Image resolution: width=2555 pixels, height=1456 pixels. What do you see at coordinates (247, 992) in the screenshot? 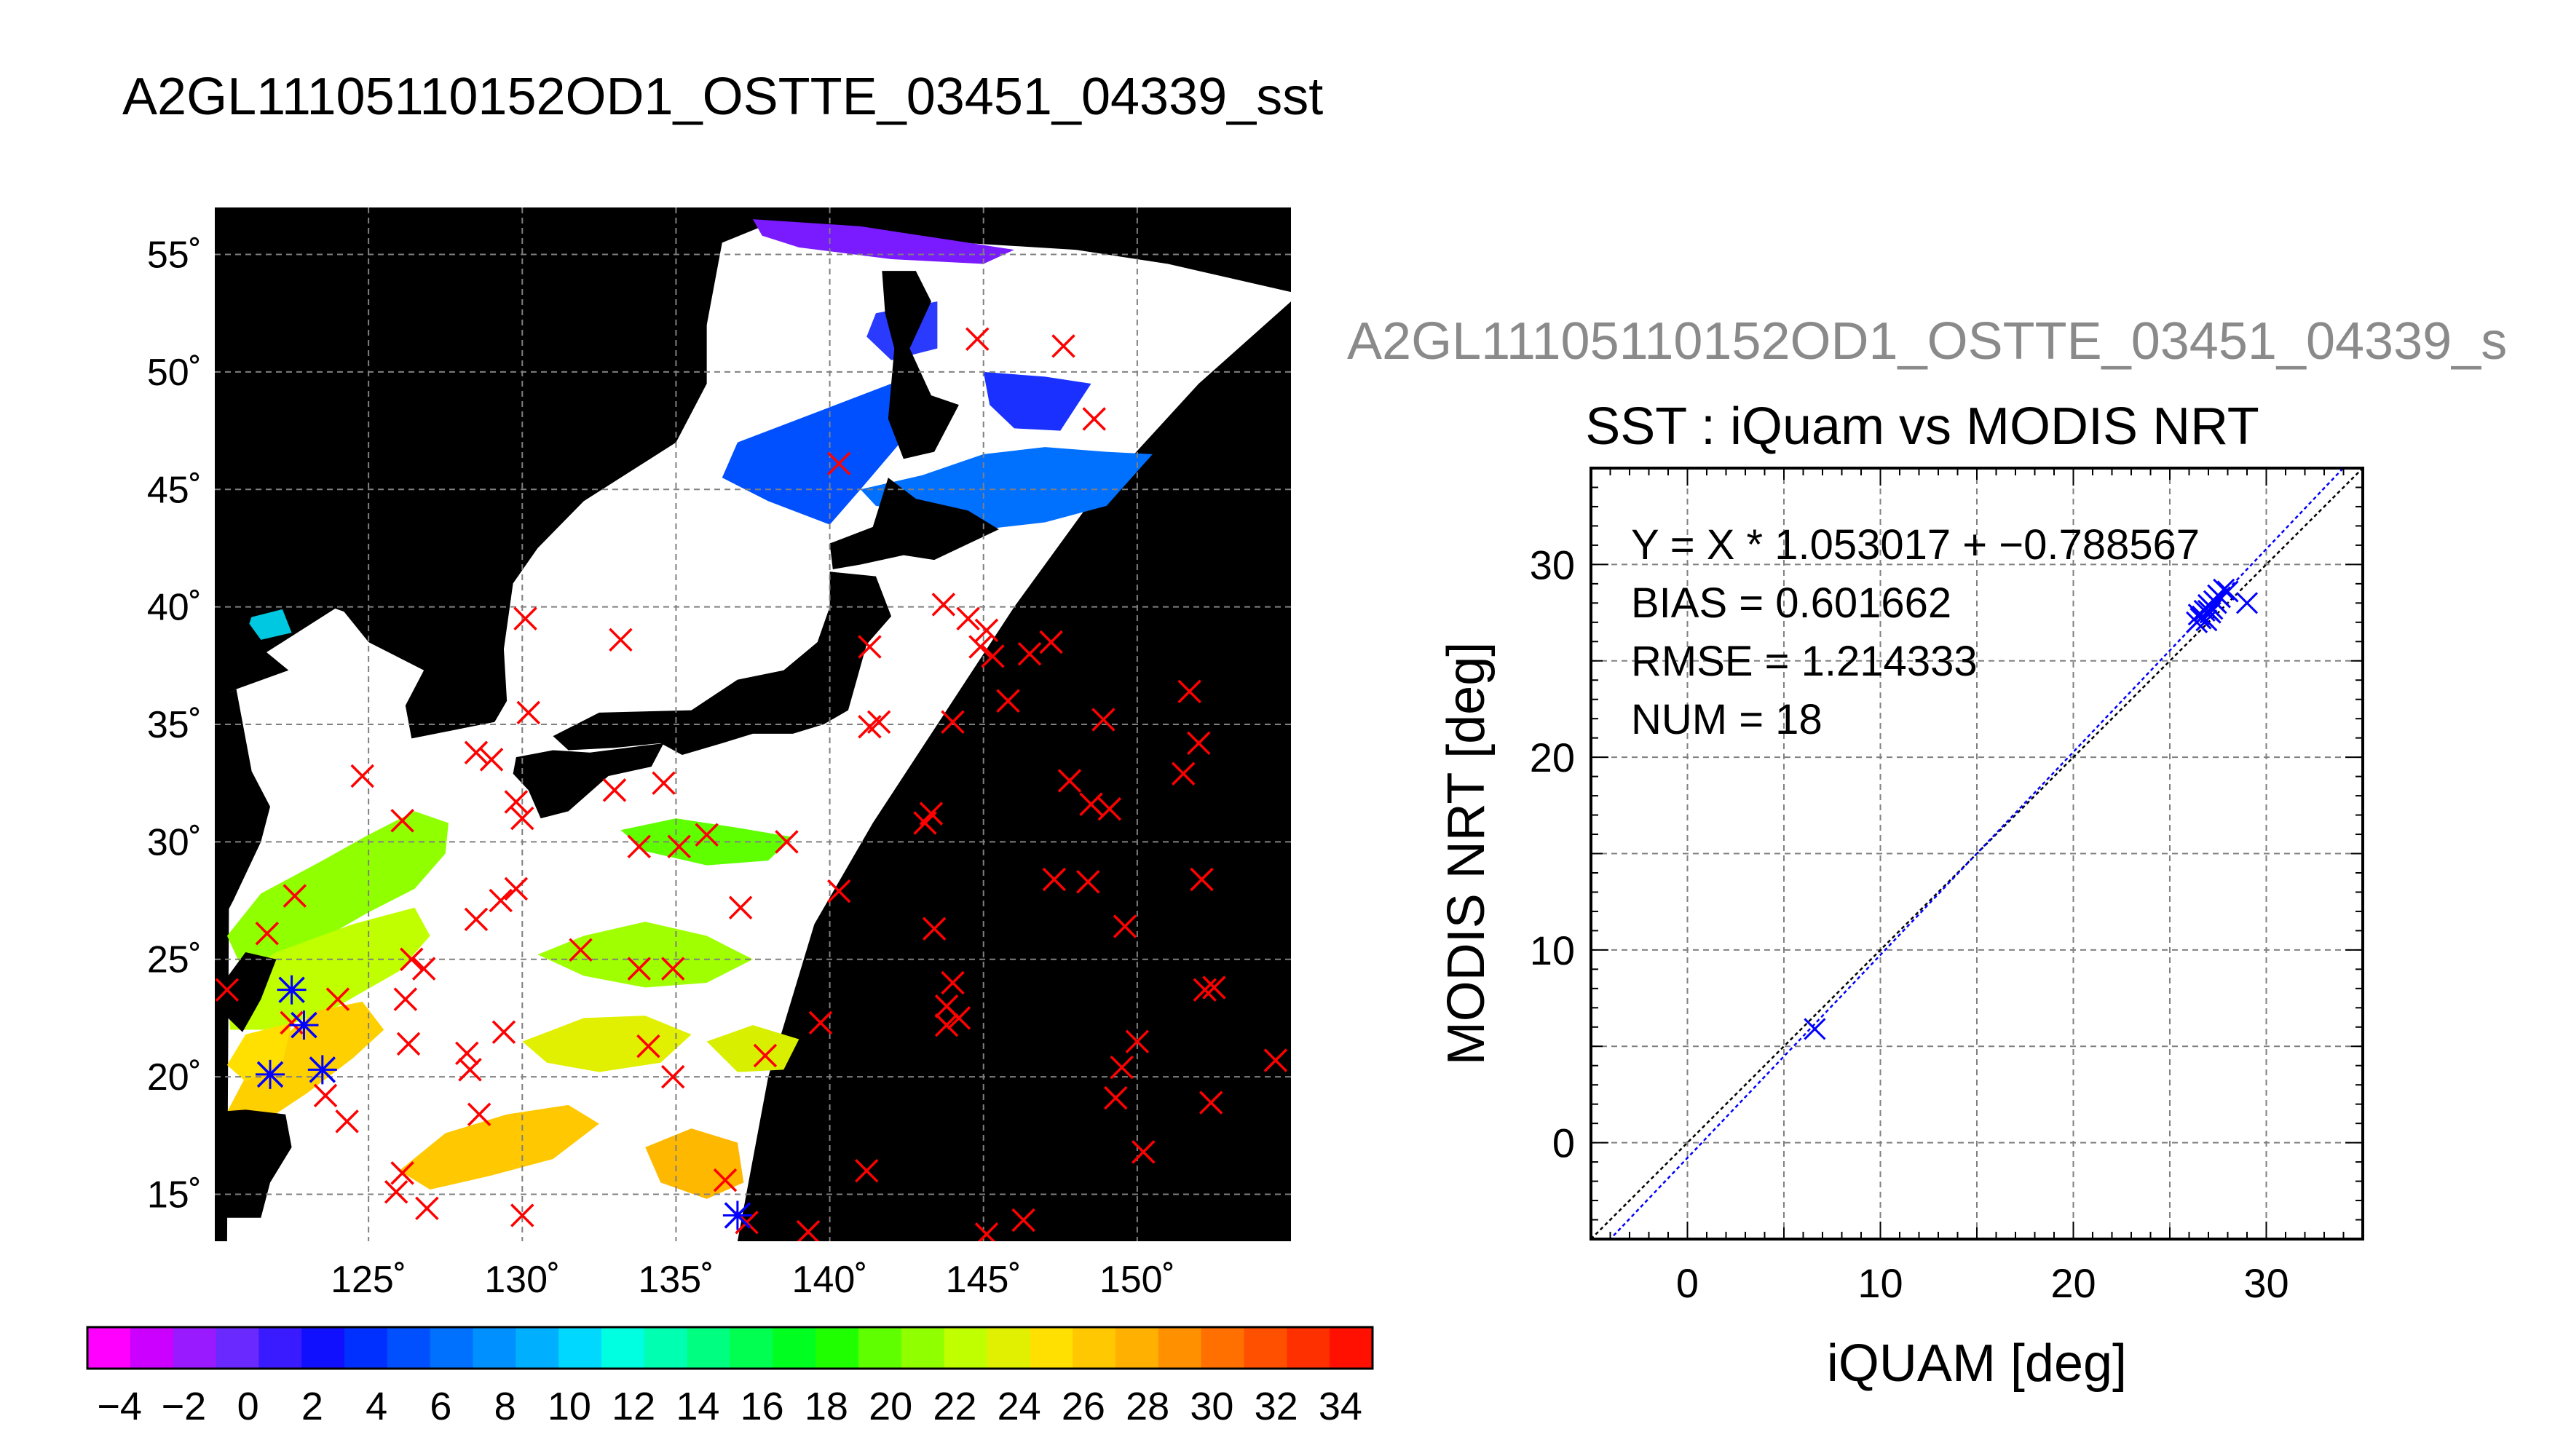
I see `land-taiwan` at bounding box center [247, 992].